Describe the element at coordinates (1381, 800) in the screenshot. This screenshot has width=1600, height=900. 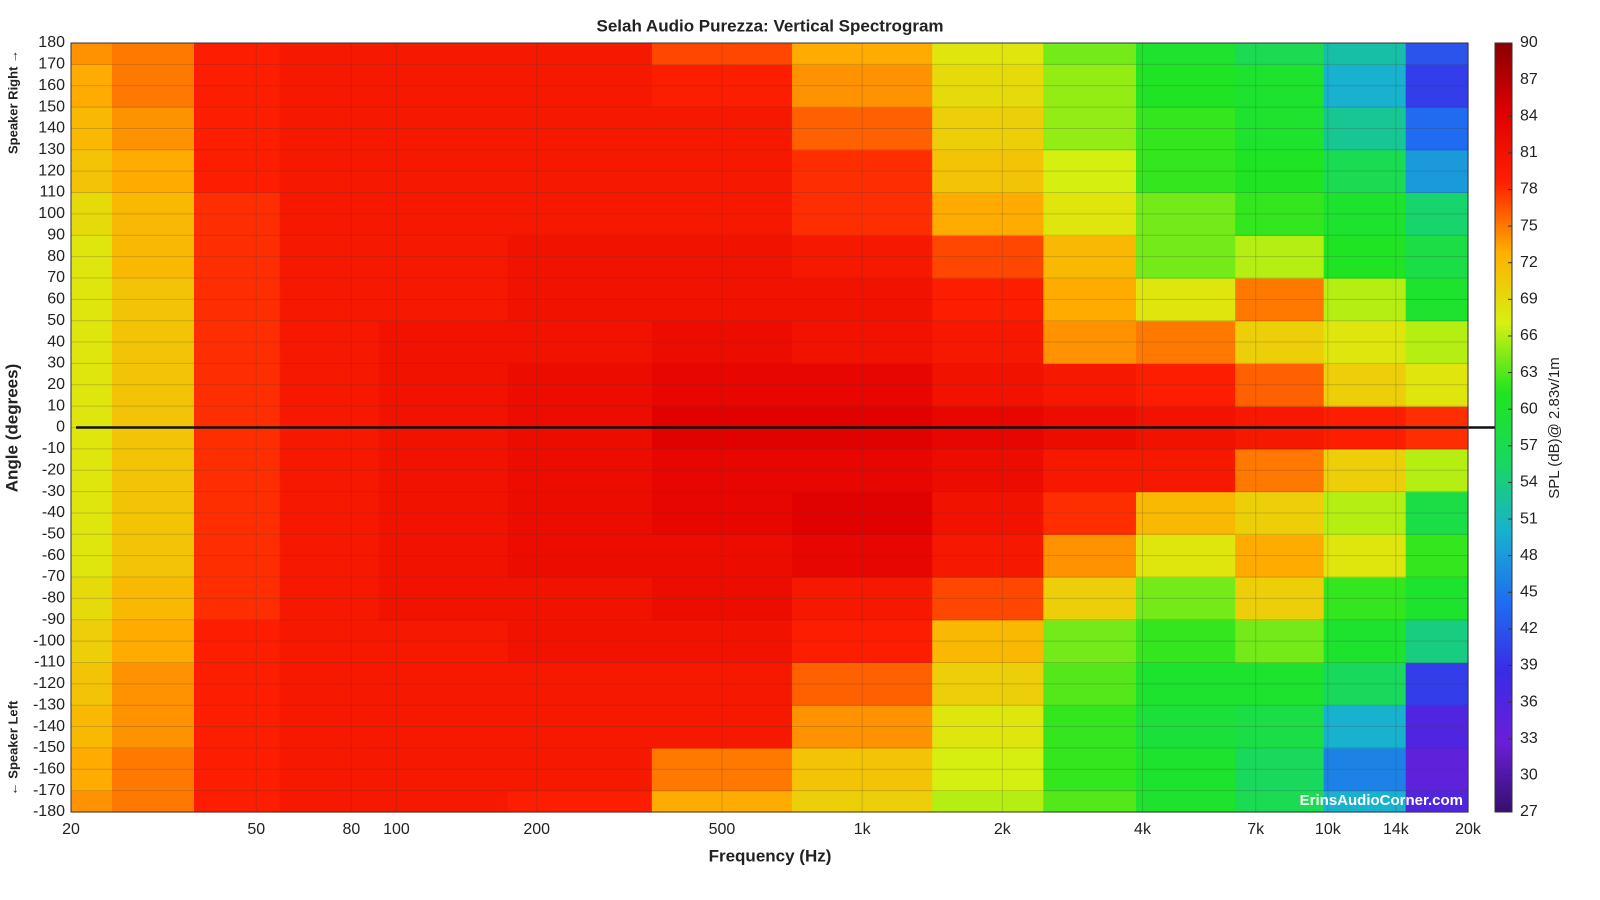
I see `watermark: ErinsAudioCorner.com` at that location.